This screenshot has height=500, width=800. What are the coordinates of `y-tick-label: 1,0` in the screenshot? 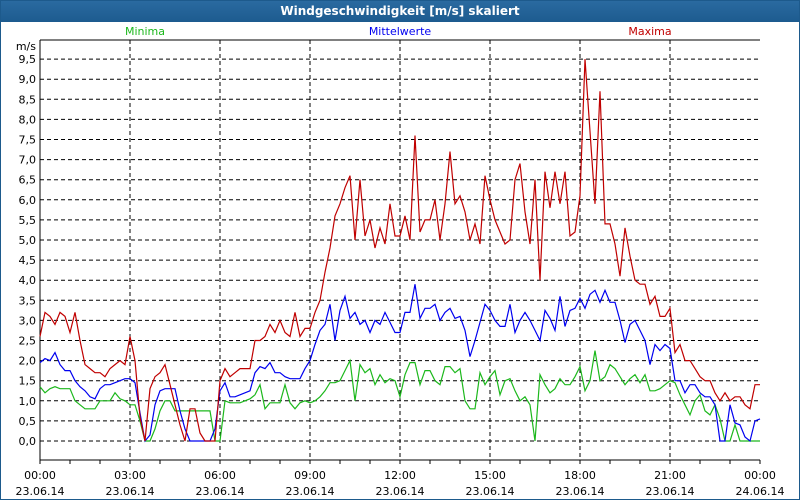 It's located at (28, 401).